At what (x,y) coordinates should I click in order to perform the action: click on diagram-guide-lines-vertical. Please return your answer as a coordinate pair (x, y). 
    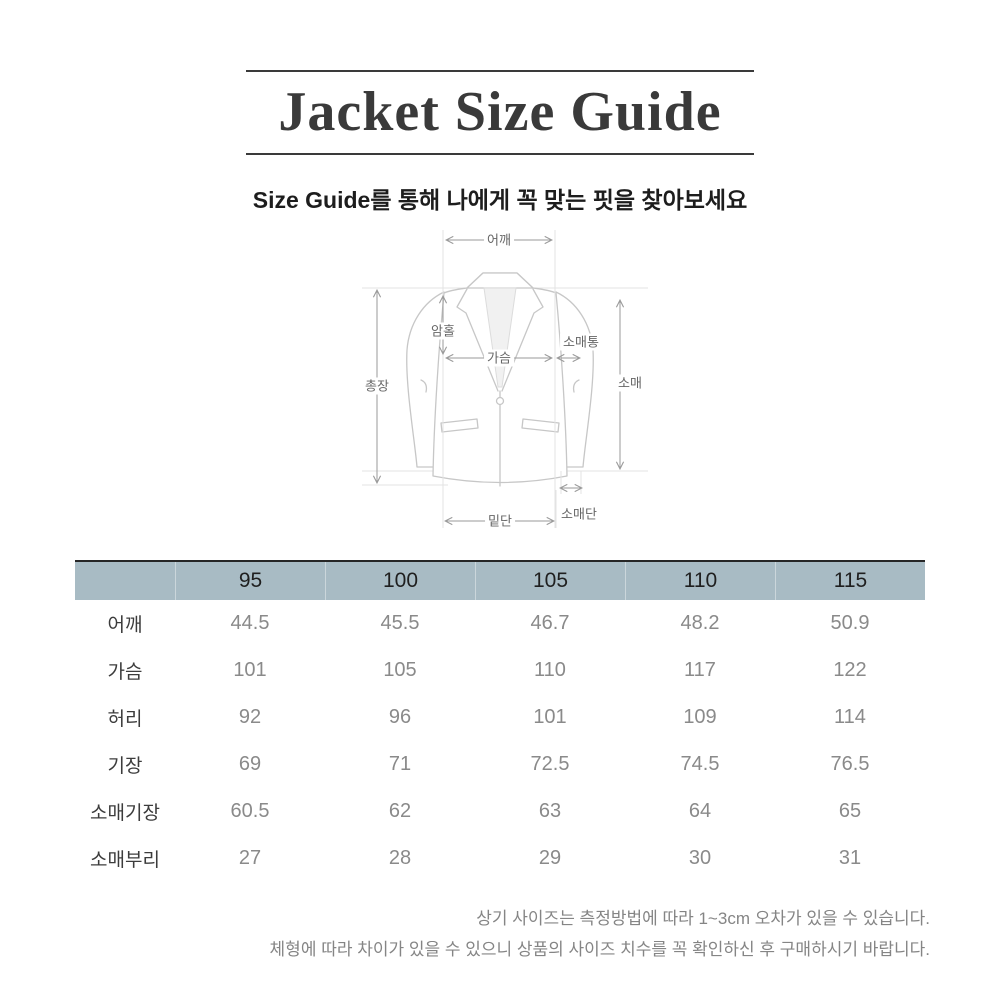
    Looking at the image, I should click on (512, 379).